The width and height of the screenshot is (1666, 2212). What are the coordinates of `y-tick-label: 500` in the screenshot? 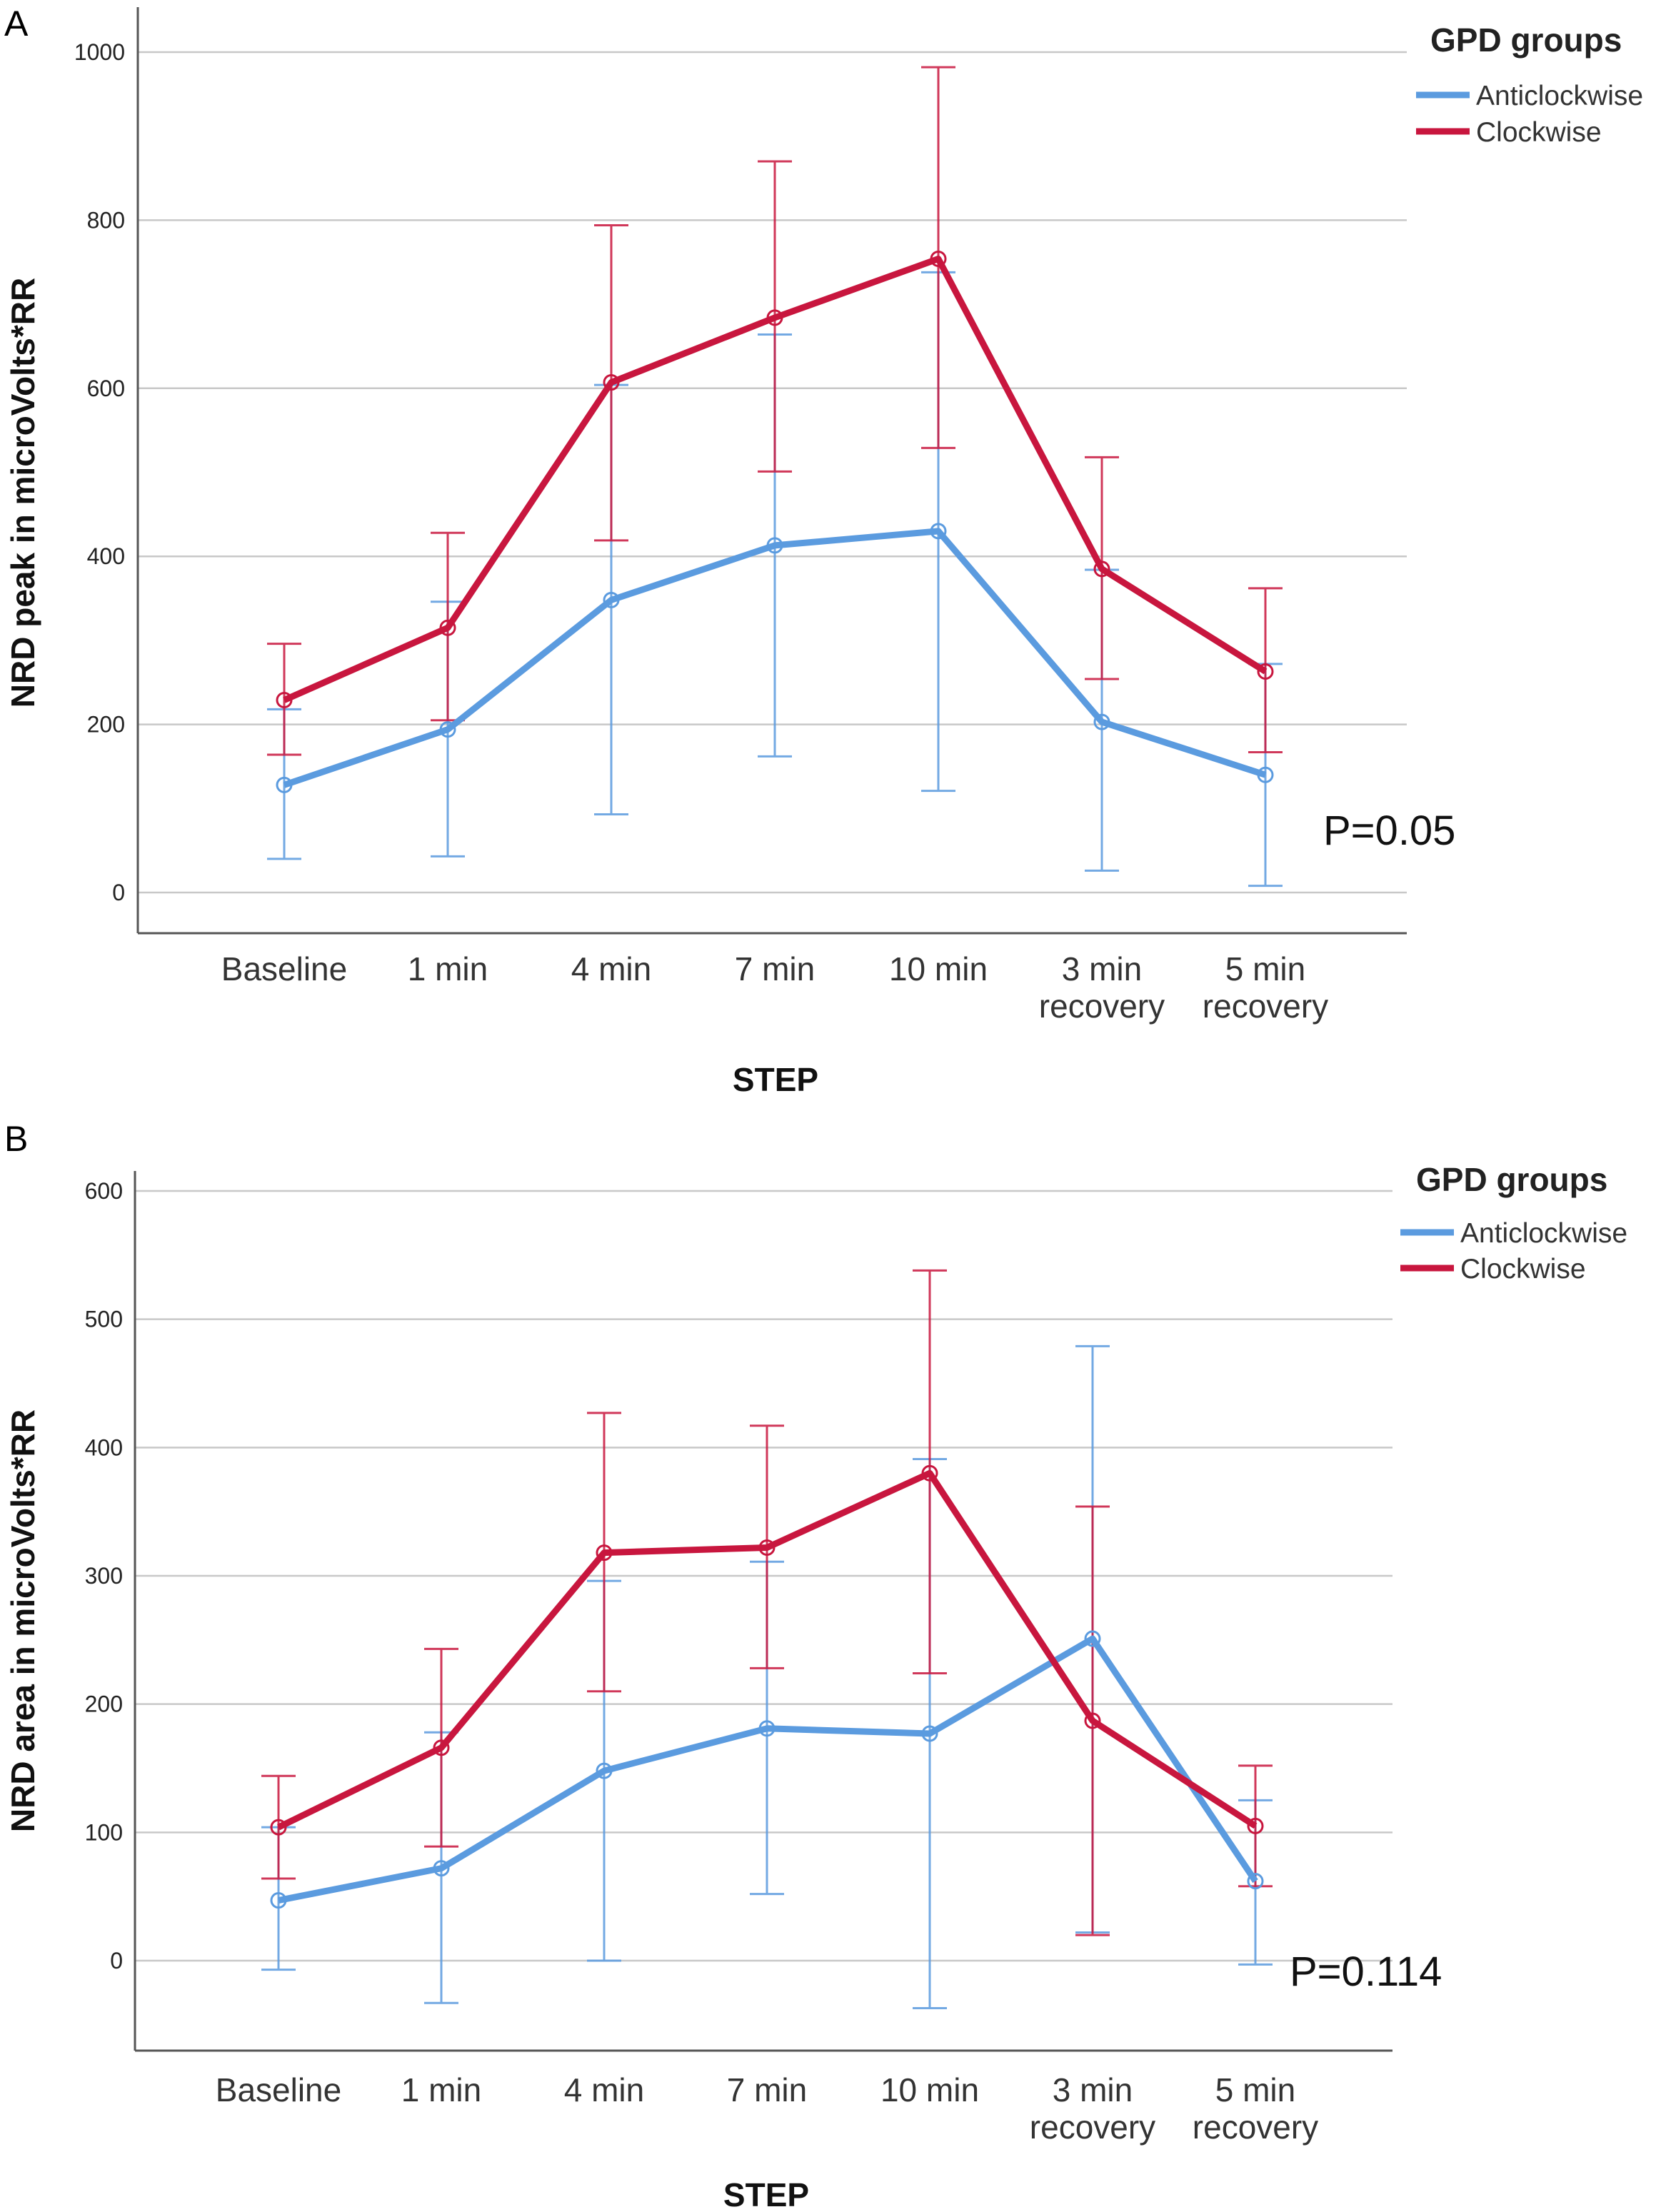 It's located at (104, 1319).